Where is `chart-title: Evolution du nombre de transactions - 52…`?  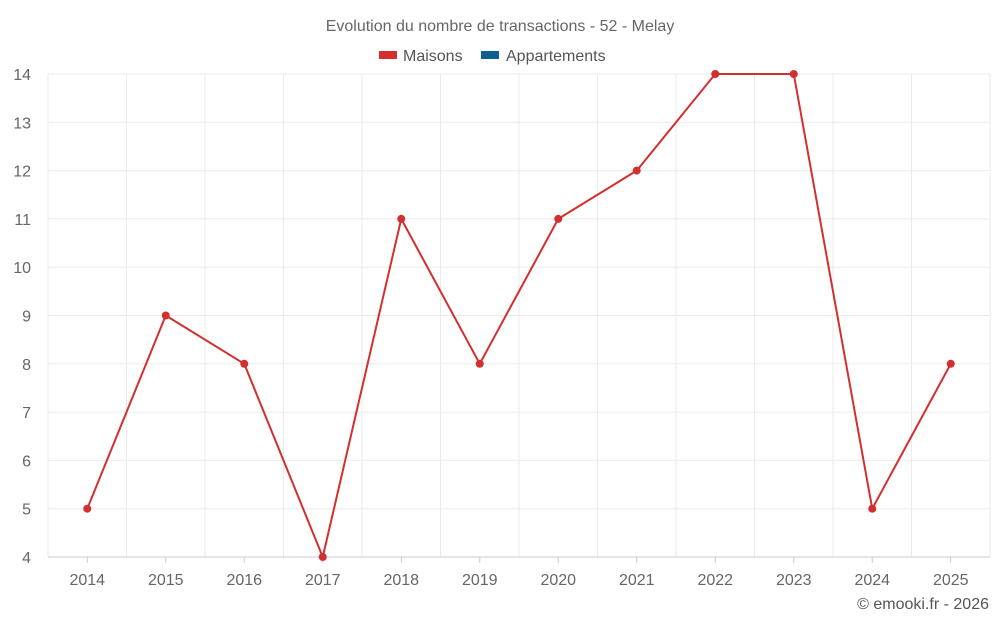
chart-title: Evolution du nombre de transactions - 52… is located at coordinates (500, 26).